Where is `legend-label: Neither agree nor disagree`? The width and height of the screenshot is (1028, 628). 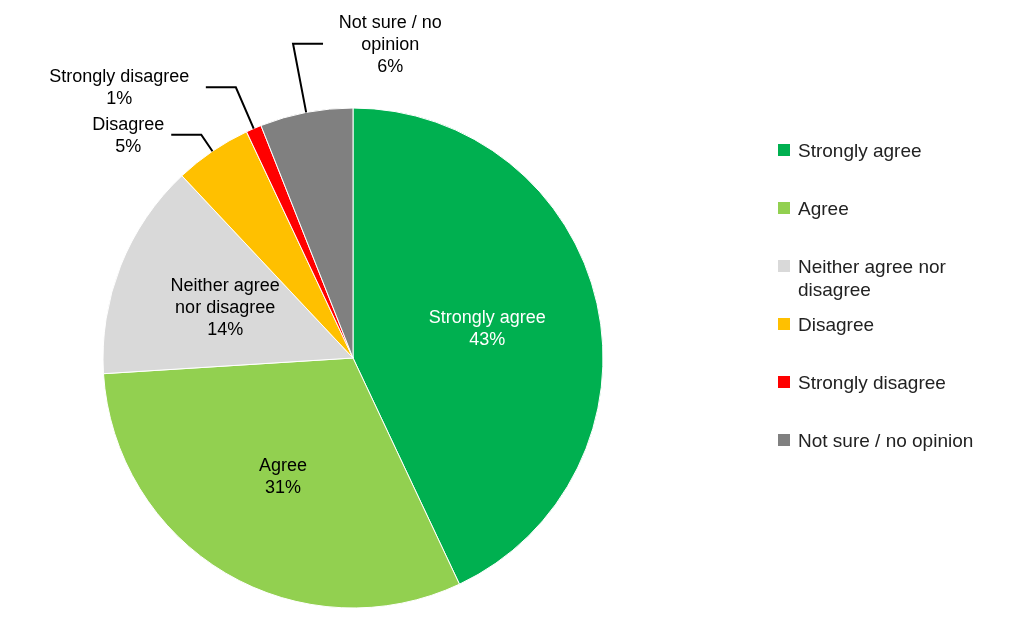 legend-label: Neither agree nor disagree is located at coordinates (872, 278).